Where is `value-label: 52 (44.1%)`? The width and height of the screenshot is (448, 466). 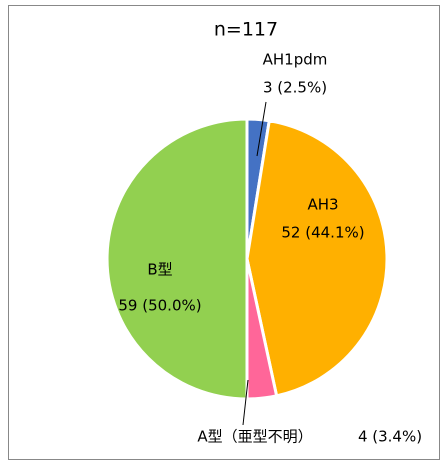
value-label: 52 (44.1%) is located at coordinates (322, 233).